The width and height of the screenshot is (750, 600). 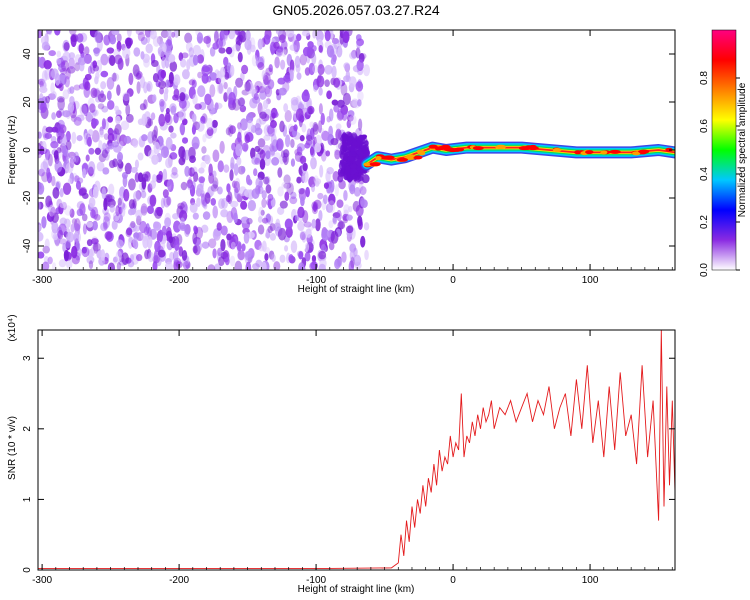 I want to click on x-tick-label: 100, so click(x=590, y=580).